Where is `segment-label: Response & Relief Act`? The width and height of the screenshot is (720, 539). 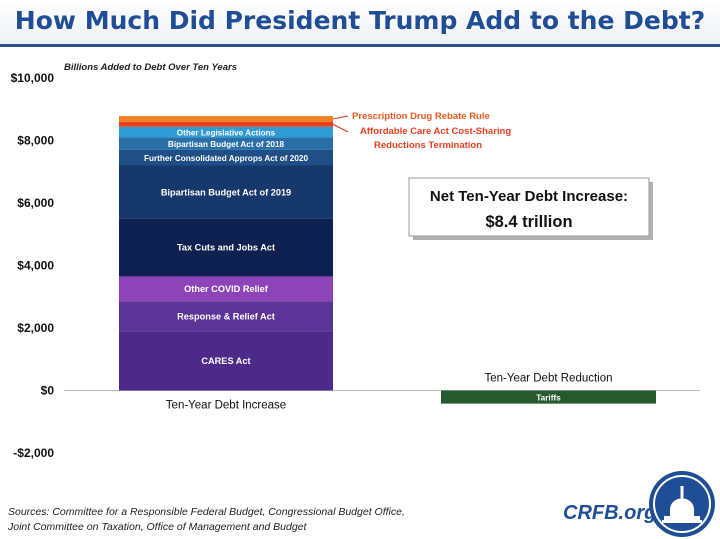 segment-label: Response & Relief Act is located at coordinates (226, 316).